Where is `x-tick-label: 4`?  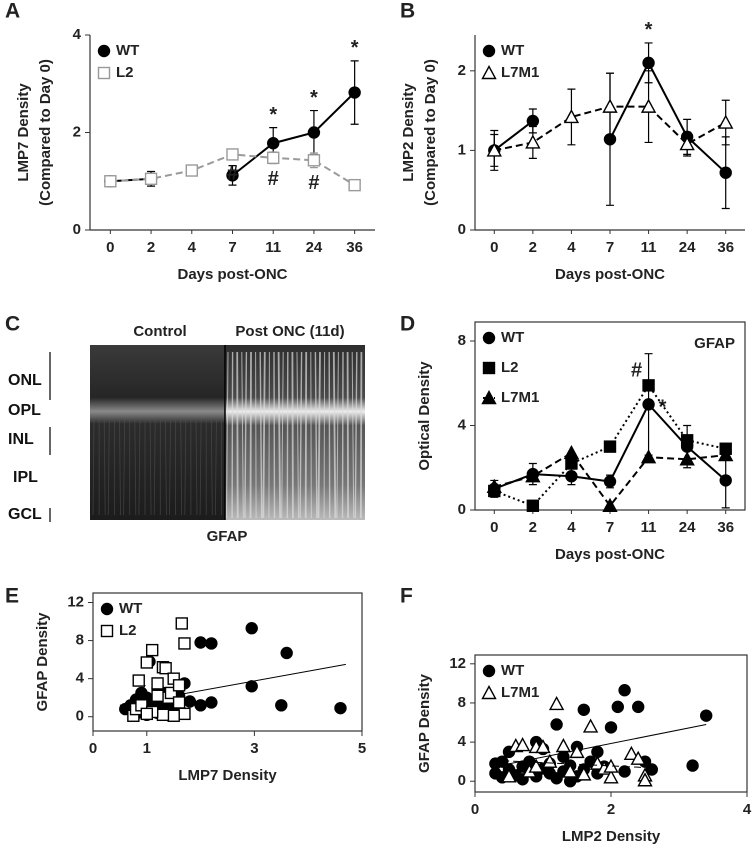
x-tick-label: 4 is located at coordinates (747, 809).